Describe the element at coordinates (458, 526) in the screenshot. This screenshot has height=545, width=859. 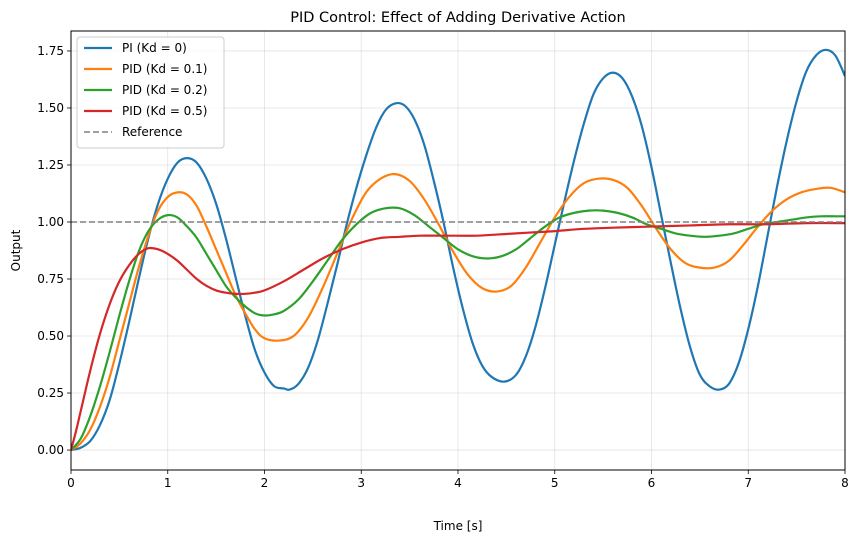
I see `x-axis-label: Time [s]` at that location.